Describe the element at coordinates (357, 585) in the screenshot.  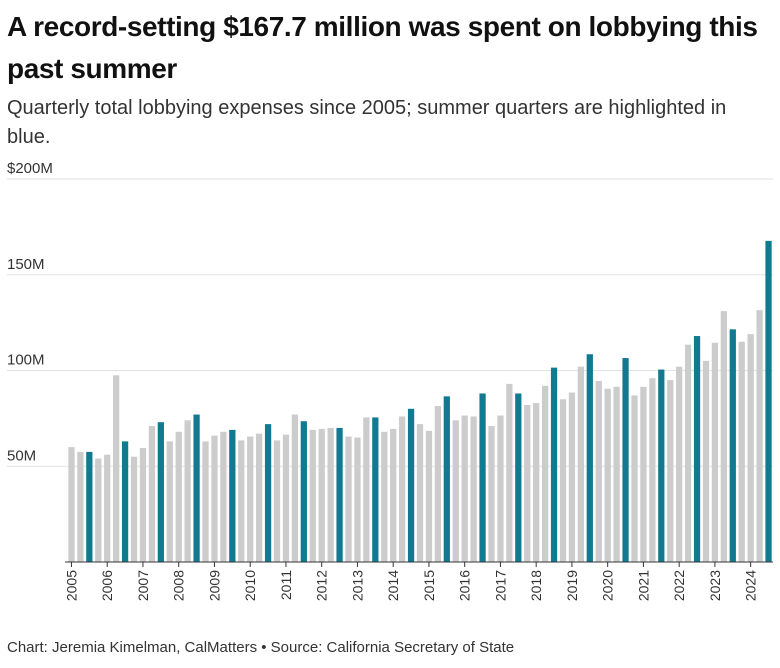
I see `x-tick-label: 2013` at that location.